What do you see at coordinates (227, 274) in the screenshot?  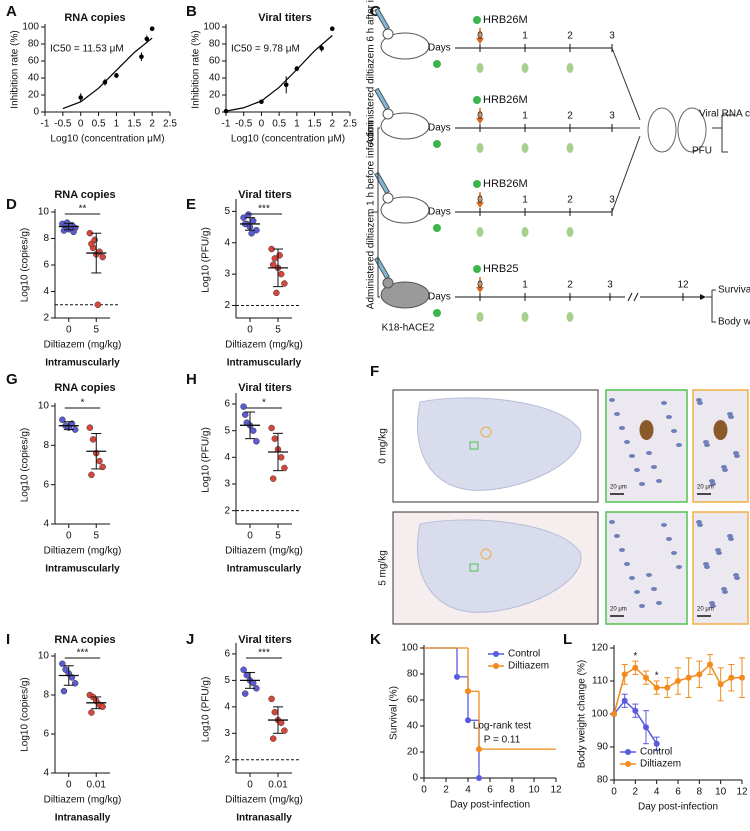 I see `y-tick-label: 3` at bounding box center [227, 274].